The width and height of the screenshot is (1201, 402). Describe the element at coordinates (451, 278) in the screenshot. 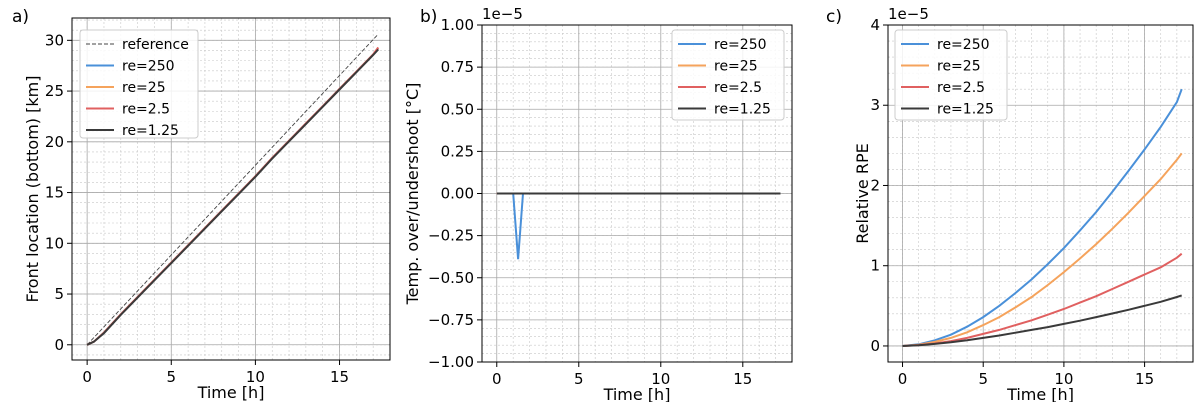

I see `y-tick-label: −0.50` at that location.